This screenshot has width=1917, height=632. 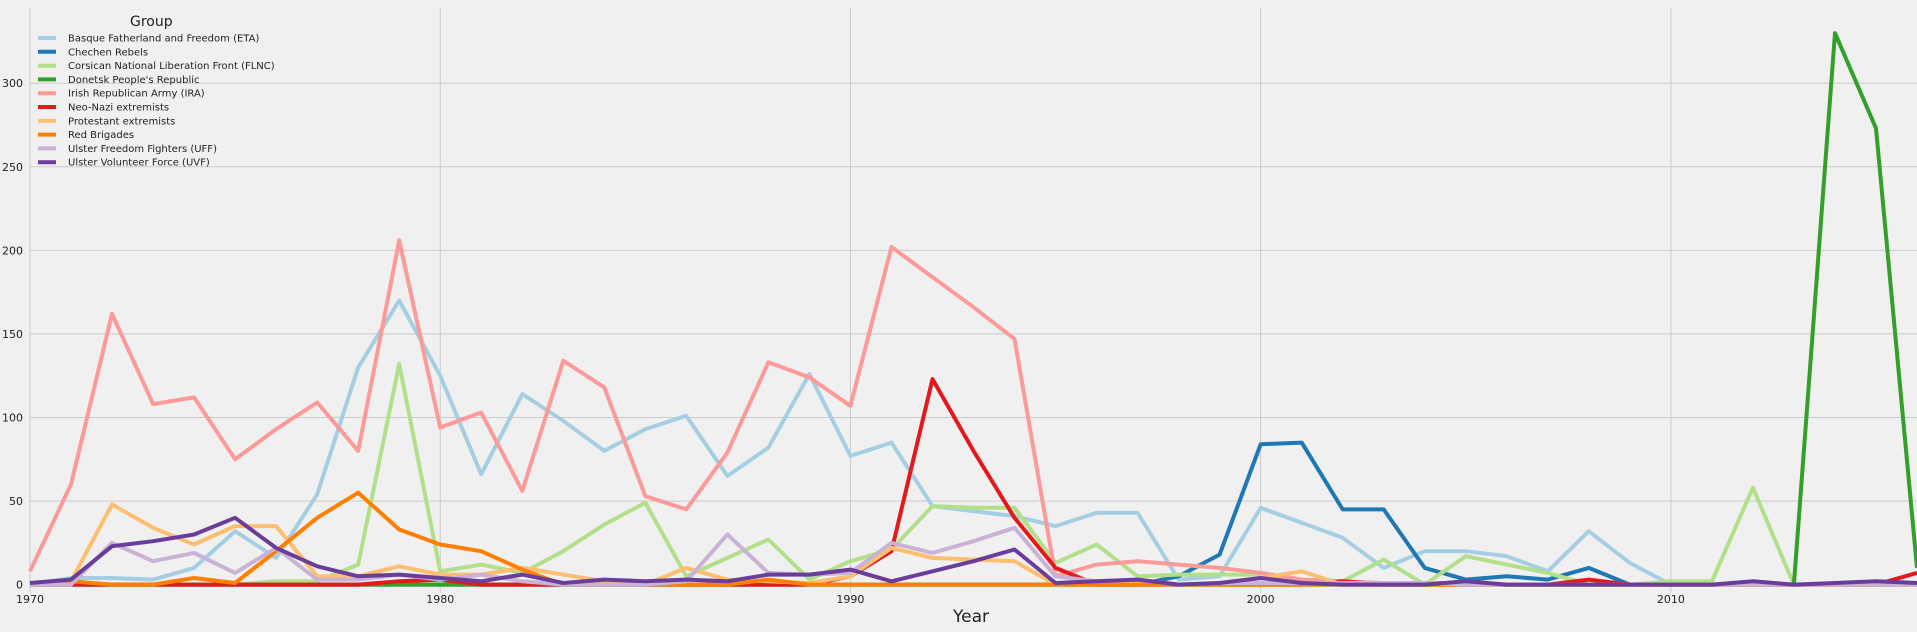 I want to click on y-tick-label: 150, so click(x=12, y=334).